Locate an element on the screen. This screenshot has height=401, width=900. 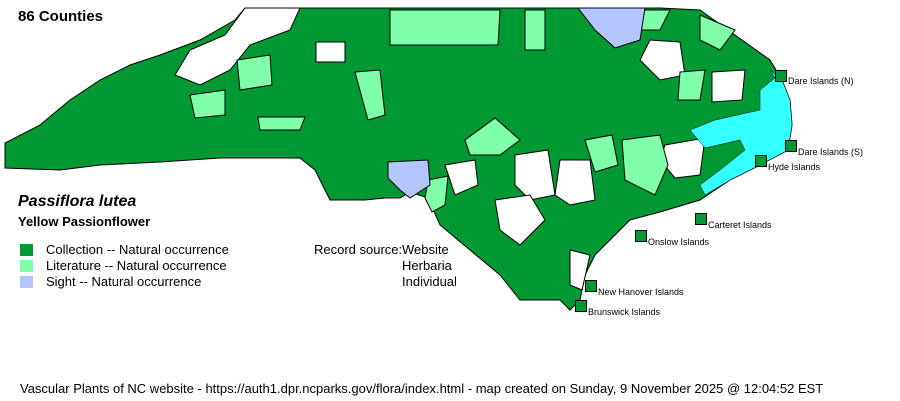
island-label: Dare Islands (N) is located at coordinates (821, 81).